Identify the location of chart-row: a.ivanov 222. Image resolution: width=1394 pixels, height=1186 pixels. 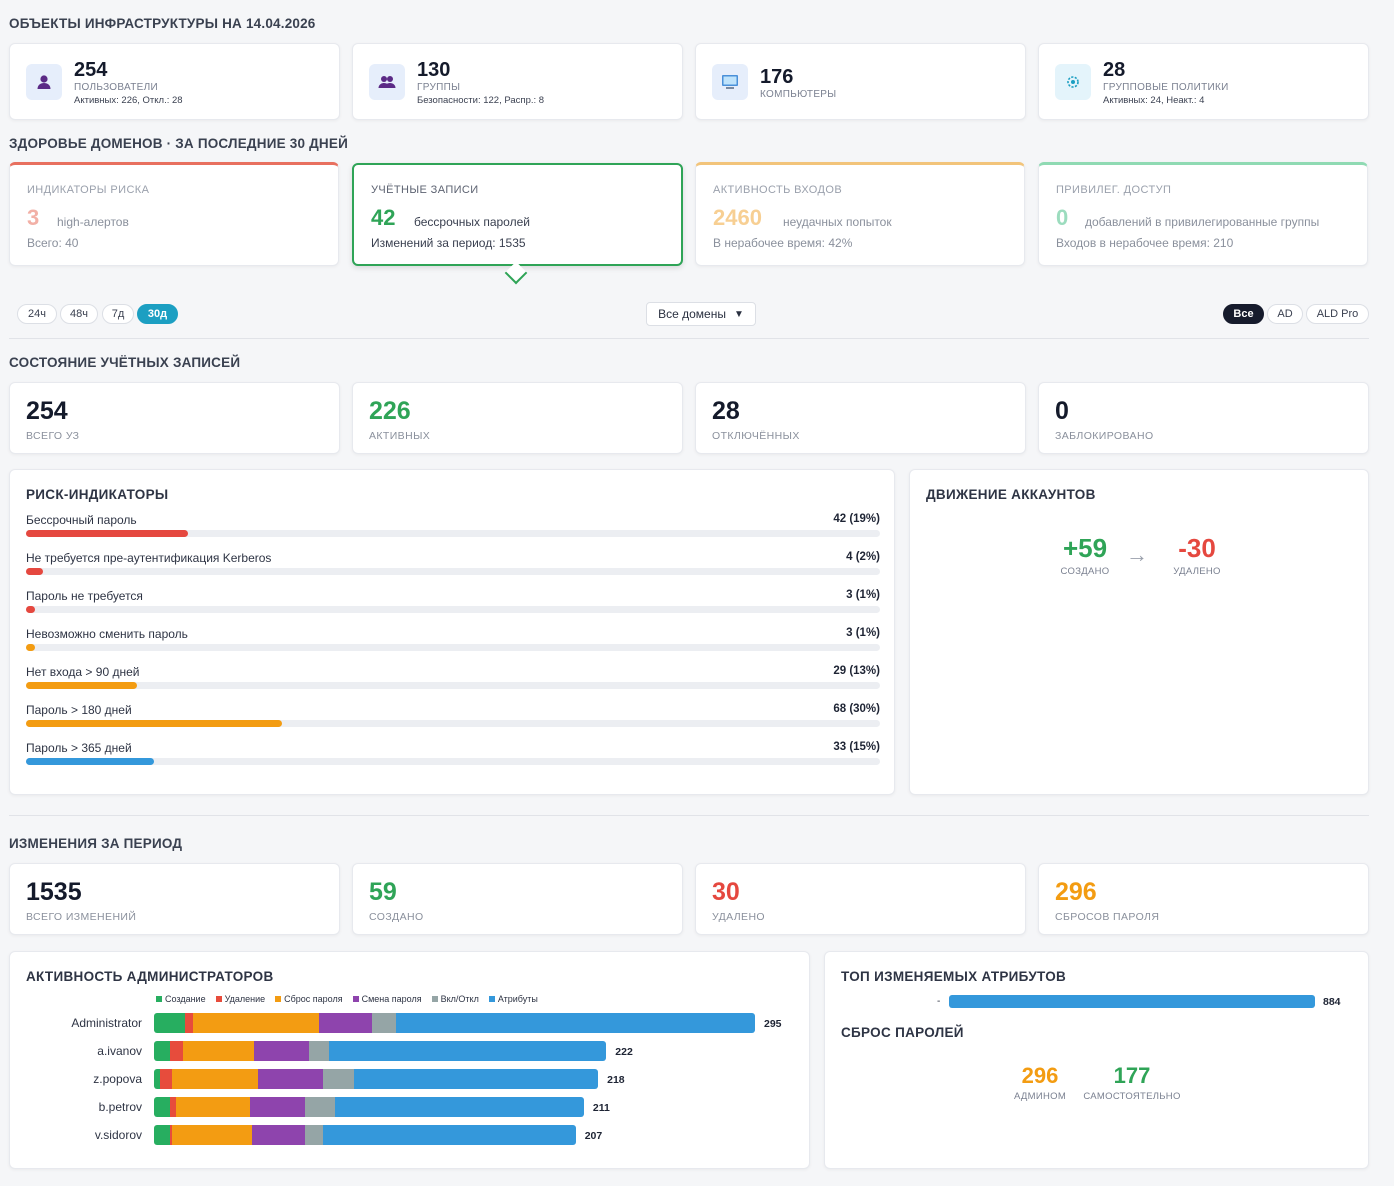
(400, 1051).